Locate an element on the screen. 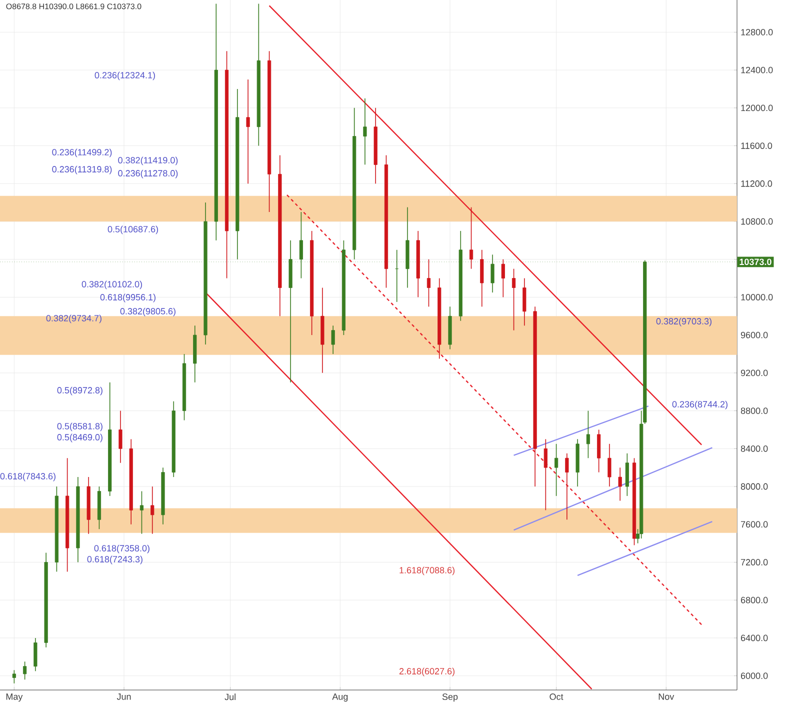  annotation: 0.5(8469.0) is located at coordinates (79, 438).